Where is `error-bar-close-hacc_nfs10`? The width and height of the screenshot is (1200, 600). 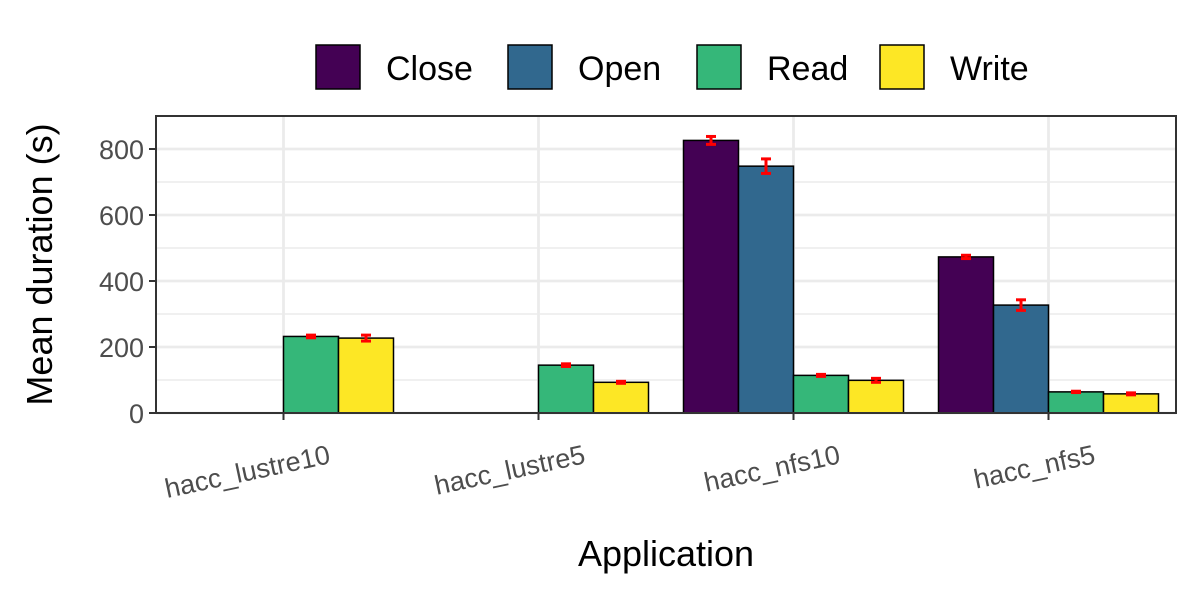 error-bar-close-hacc_nfs10 is located at coordinates (711, 140).